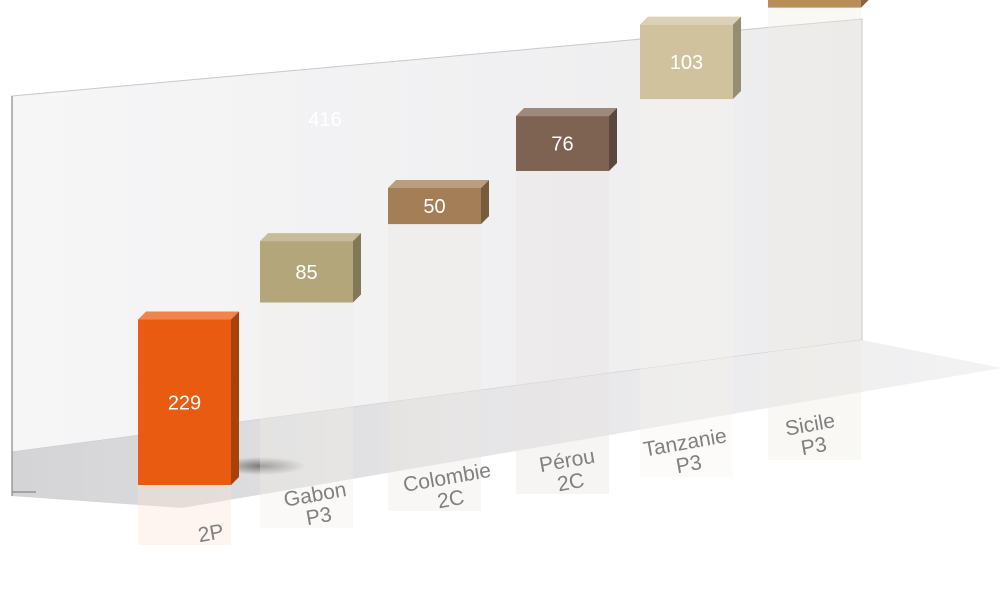 The height and width of the screenshot is (600, 1002). I want to click on bar-6: 98, so click(818, 4).